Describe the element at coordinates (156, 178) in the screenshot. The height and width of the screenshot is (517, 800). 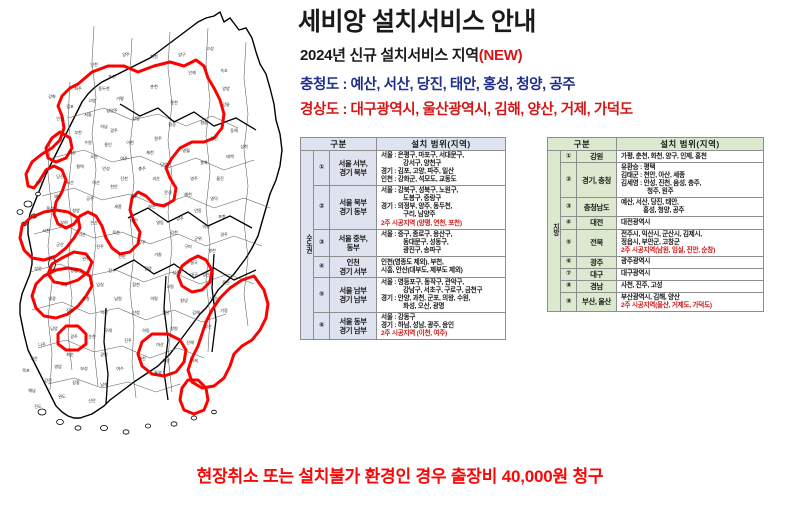
I see `svg-text: 괴산` at that location.